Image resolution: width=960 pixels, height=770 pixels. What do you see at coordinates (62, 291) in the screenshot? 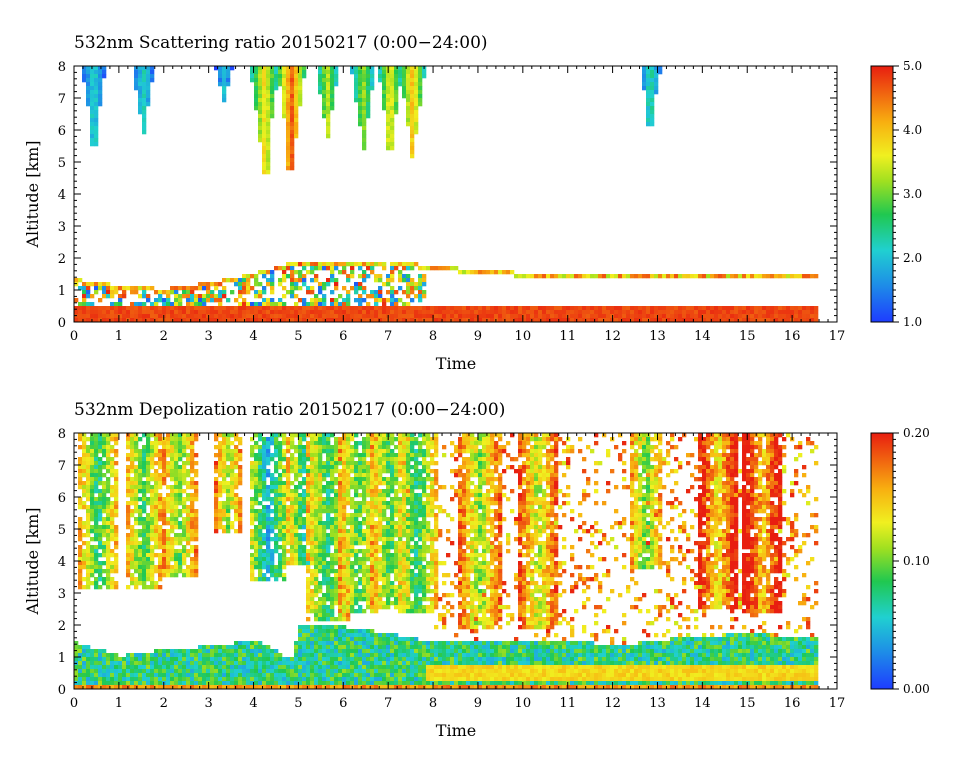
I see `y-tick-label: 1` at bounding box center [62, 291].